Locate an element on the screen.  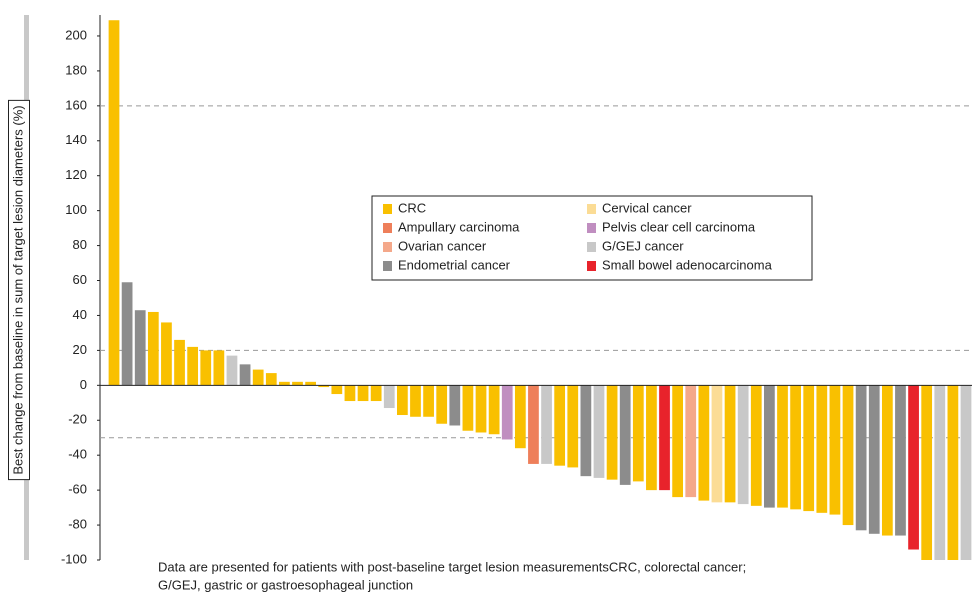
y-tick-label: -60 is located at coordinates (77, 489).